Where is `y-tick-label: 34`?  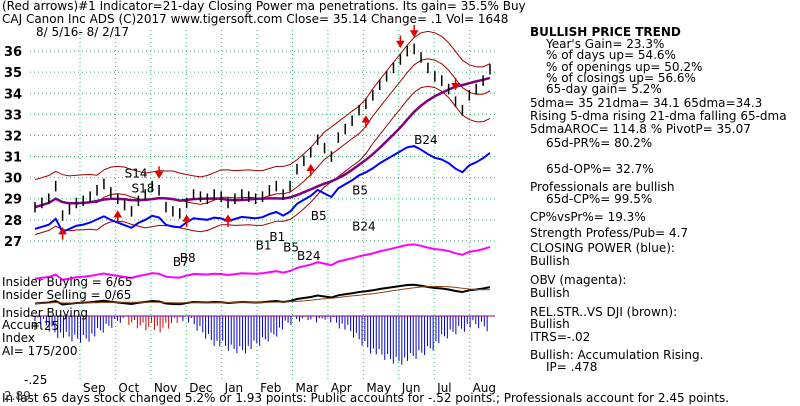 y-tick-label: 34 is located at coordinates (13, 94).